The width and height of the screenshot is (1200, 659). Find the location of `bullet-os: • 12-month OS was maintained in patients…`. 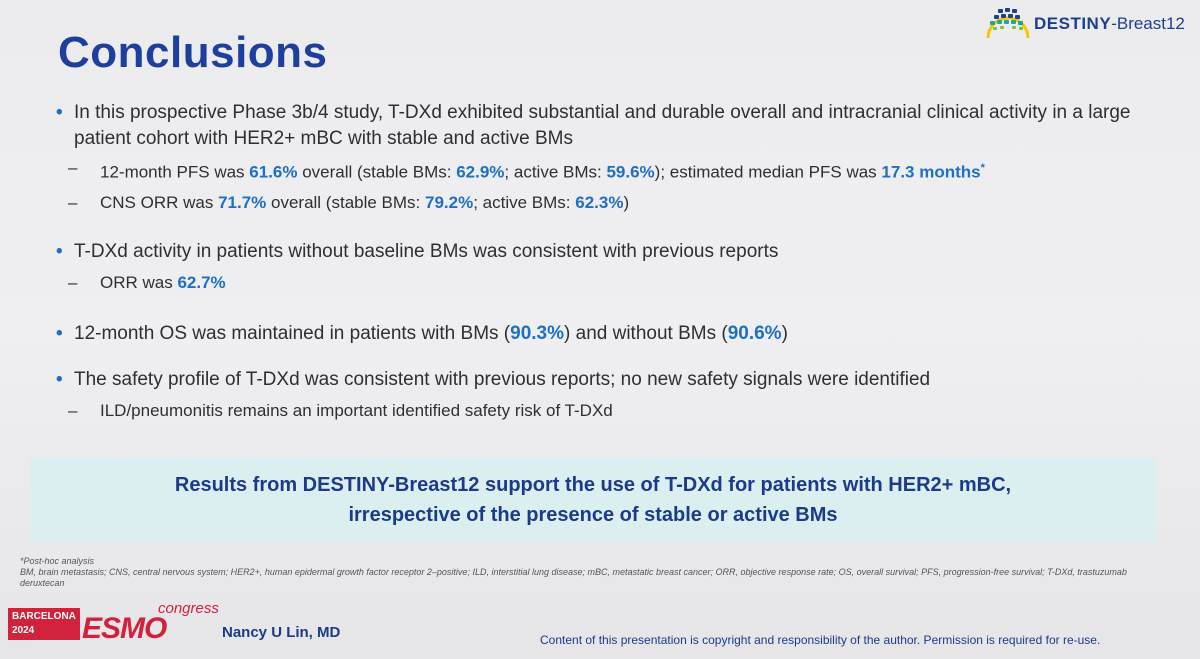

bullet-os: • 12-month OS was maintained in patients… is located at coordinates (616, 334).